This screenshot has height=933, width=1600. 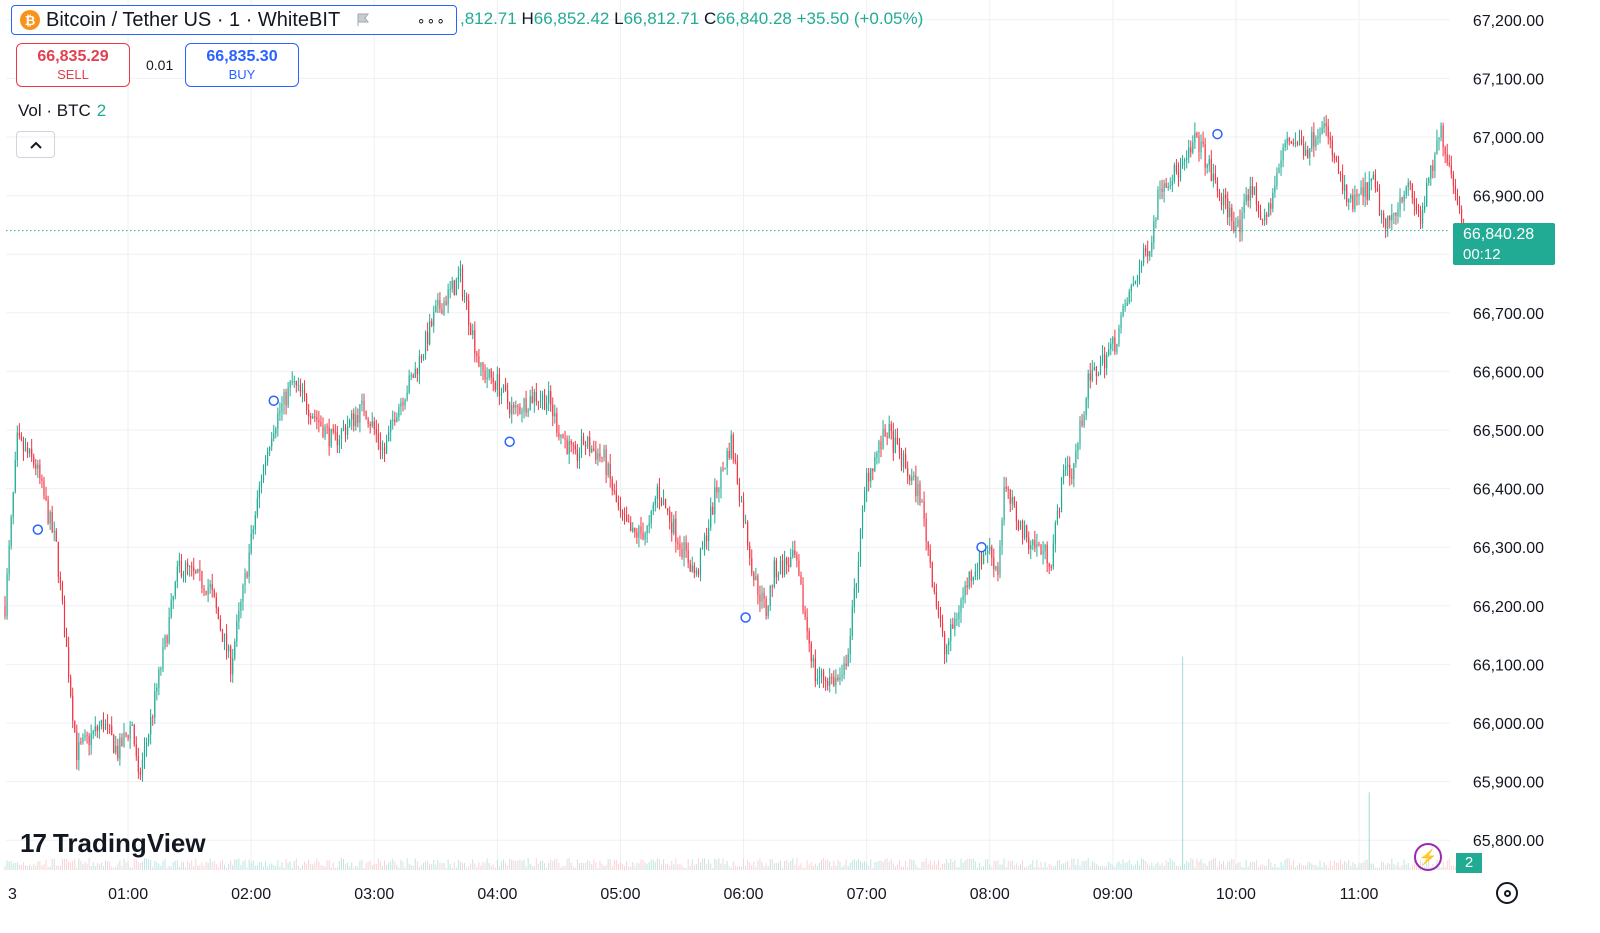 What do you see at coordinates (1507, 893) in the screenshot?
I see `settings-gear-icon` at bounding box center [1507, 893].